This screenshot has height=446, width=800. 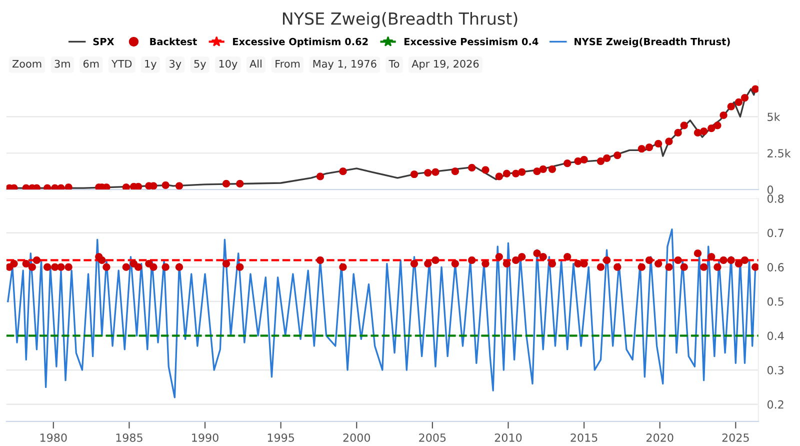 I want to click on chart-title: NYSE Zweig(Breadth Thrust), so click(x=400, y=20).